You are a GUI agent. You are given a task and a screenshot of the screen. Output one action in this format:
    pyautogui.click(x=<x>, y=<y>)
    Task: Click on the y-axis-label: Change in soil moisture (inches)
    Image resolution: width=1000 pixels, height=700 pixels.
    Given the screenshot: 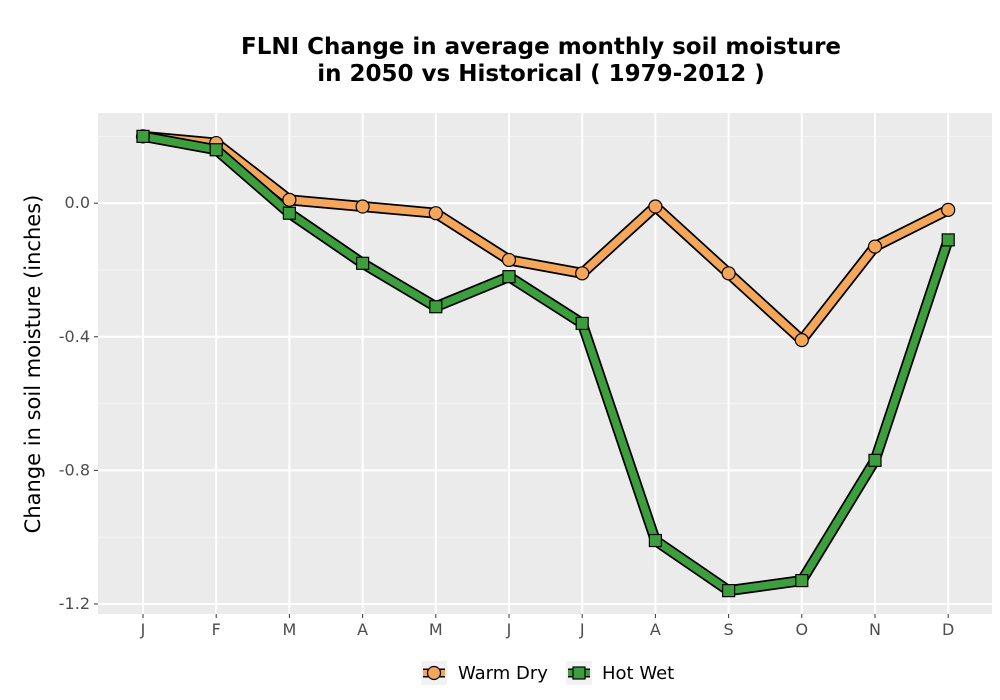 What is the action you would take?
    pyautogui.click(x=33, y=364)
    